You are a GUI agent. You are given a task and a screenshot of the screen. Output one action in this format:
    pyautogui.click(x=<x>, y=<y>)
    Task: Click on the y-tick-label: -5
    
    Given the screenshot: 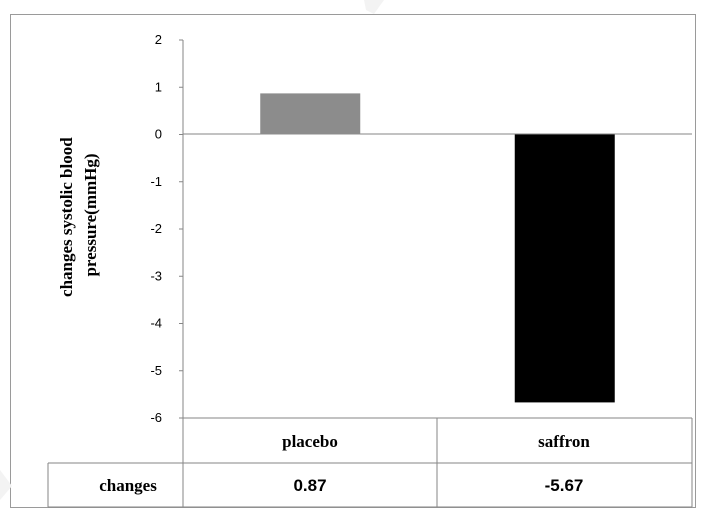 What is the action you would take?
    pyautogui.click(x=156, y=370)
    